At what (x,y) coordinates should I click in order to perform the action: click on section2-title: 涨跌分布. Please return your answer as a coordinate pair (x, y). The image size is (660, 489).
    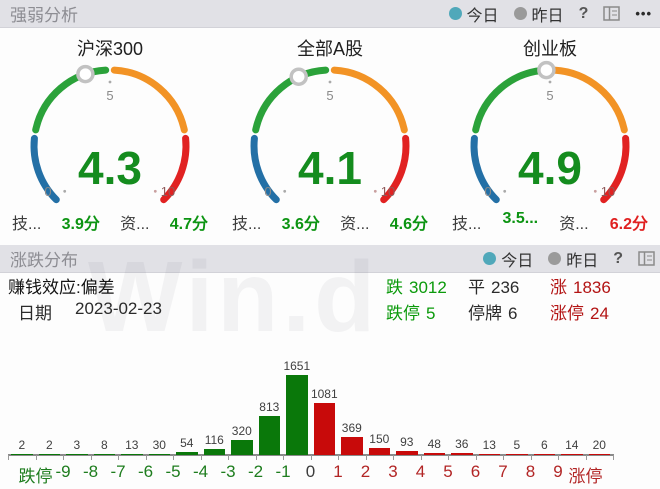
    Looking at the image, I should click on (44, 260).